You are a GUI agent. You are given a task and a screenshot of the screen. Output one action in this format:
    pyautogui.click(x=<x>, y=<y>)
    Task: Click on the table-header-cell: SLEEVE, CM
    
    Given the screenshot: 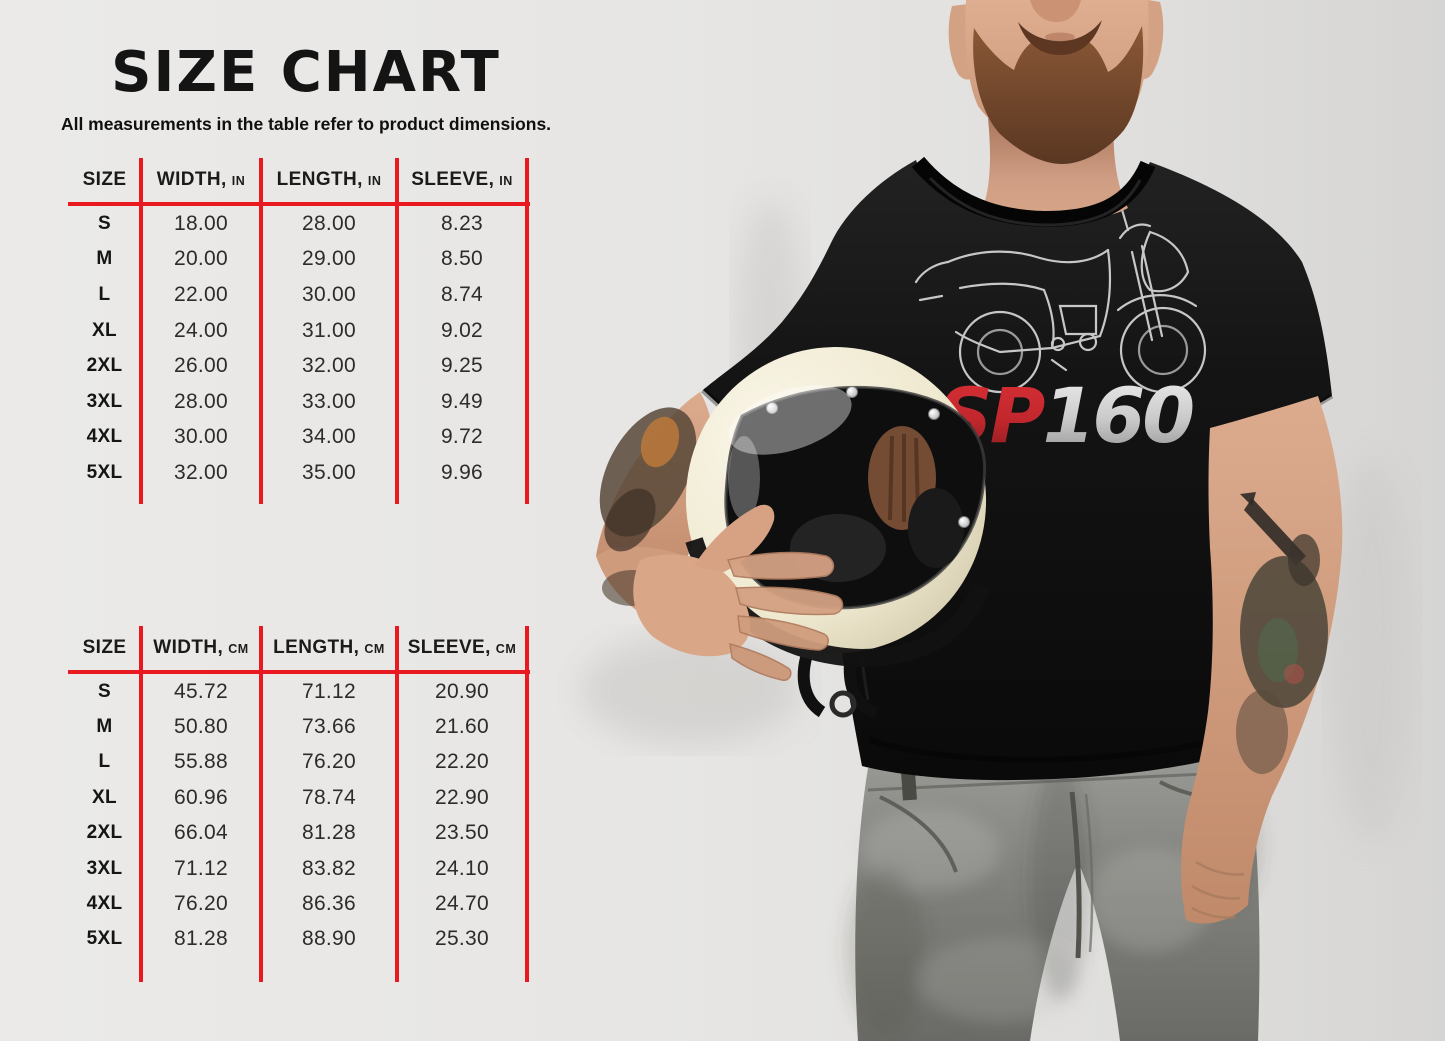 What is the action you would take?
    pyautogui.click(x=462, y=647)
    